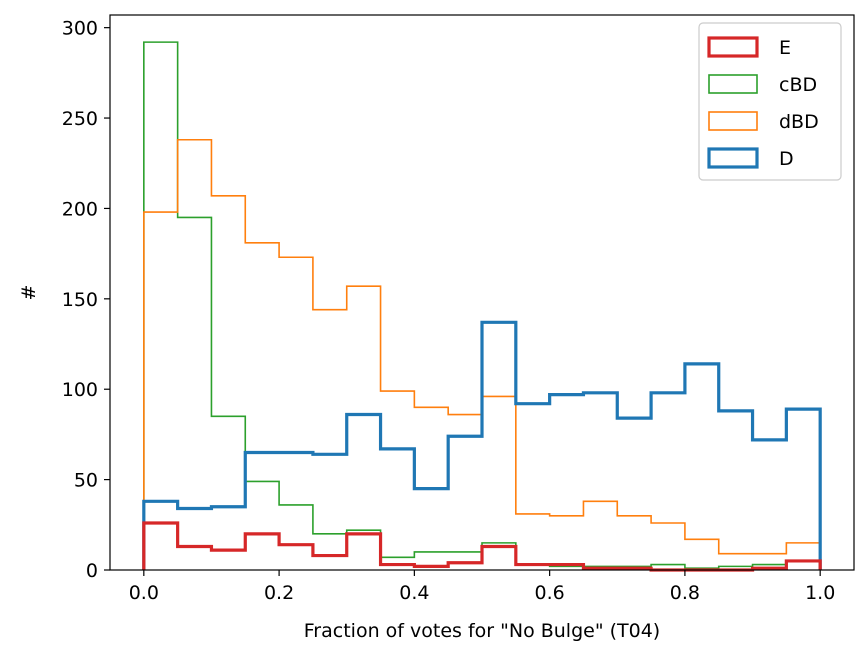 The width and height of the screenshot is (868, 655). What do you see at coordinates (80, 300) in the screenshot?
I see `y-tick-label: 150` at bounding box center [80, 300].